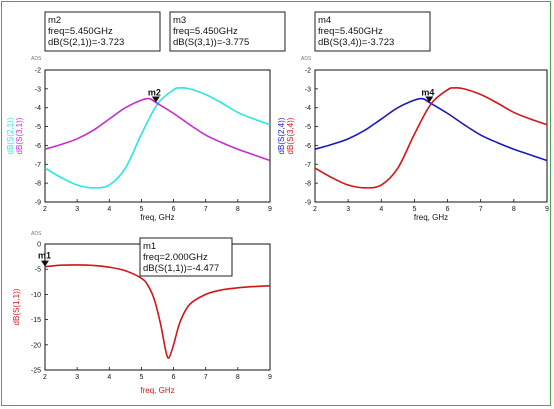 This screenshot has width=554, height=409. I want to click on y-tick-label: -25, so click(36, 371).